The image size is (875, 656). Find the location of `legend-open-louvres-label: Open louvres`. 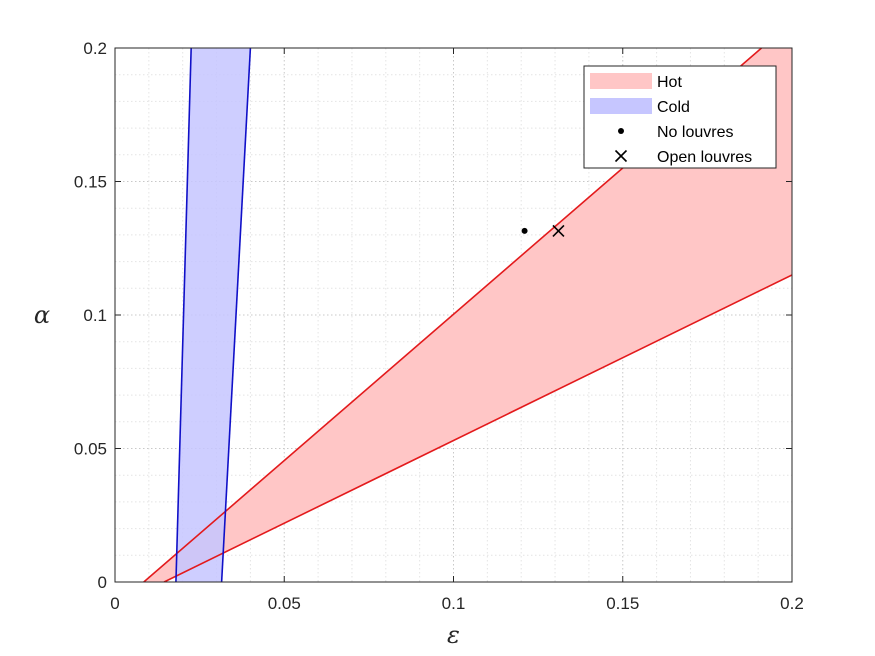

legend-open-louvres-label: Open louvres is located at coordinates (704, 157).